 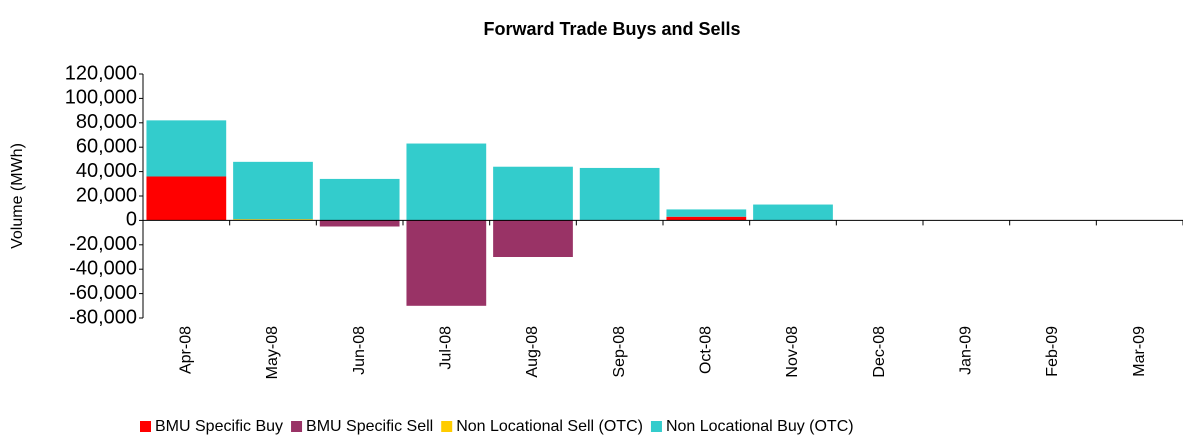 I want to click on x-tick-label: Jan-09, so click(x=966, y=350).